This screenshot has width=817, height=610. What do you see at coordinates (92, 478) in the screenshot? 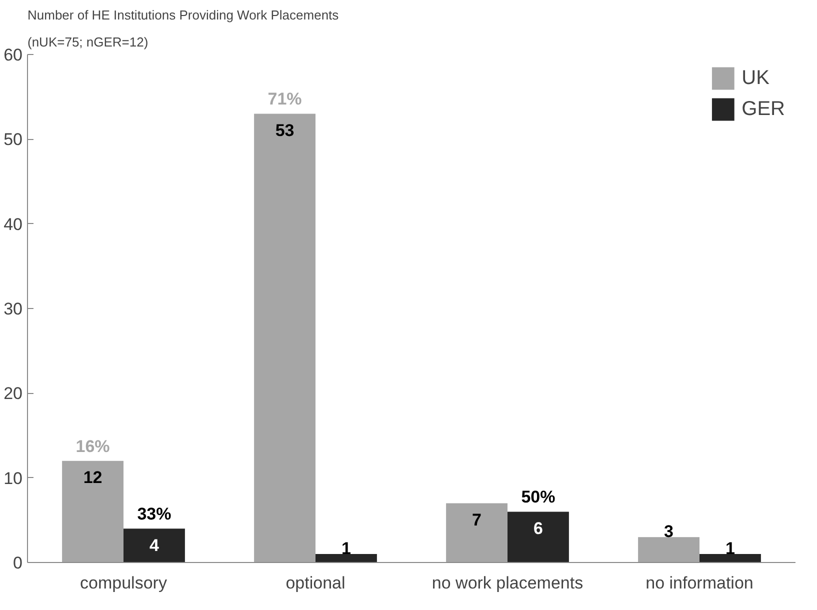
I see `data-label: 12` at bounding box center [92, 478].